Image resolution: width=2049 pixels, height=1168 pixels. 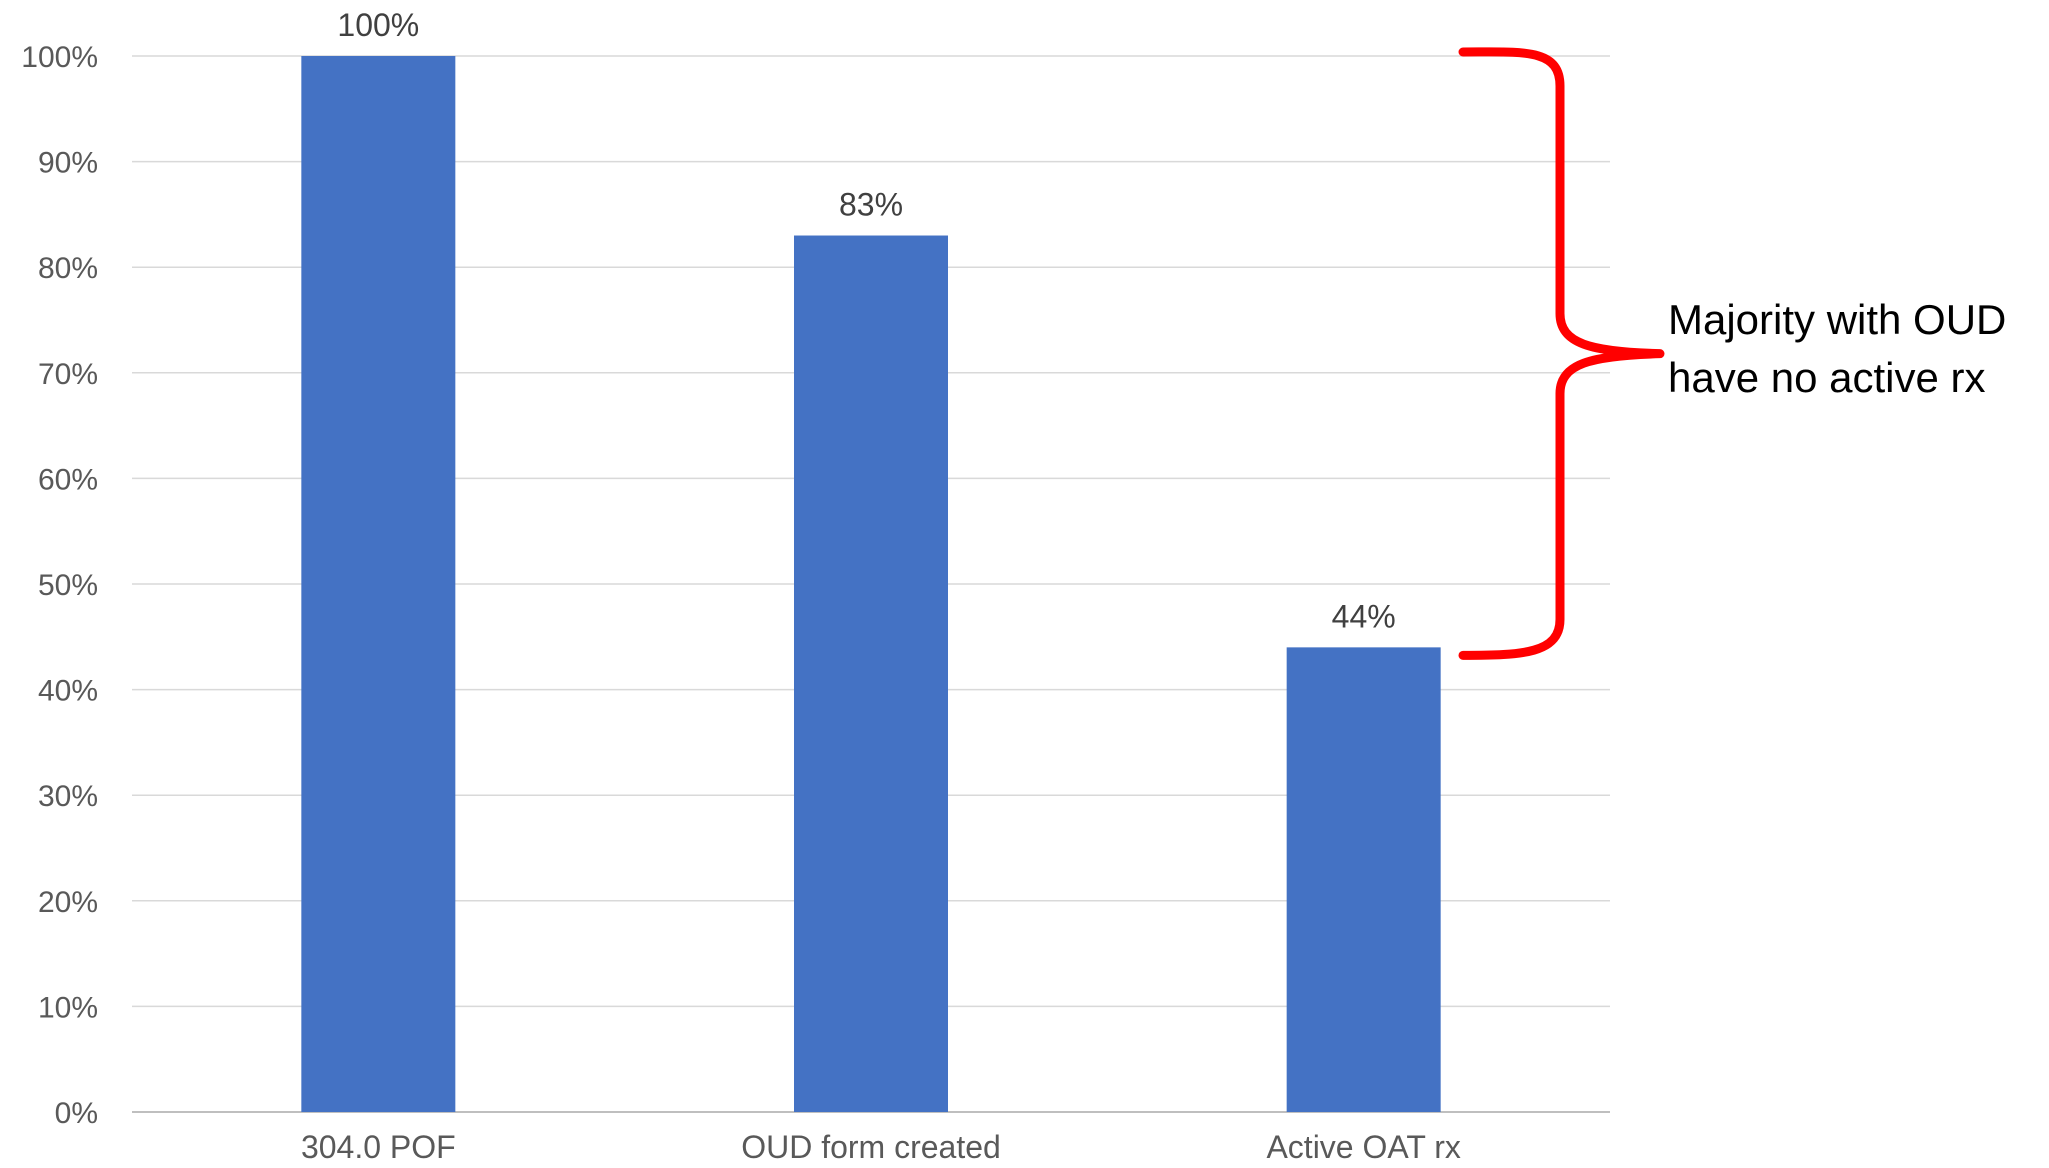 What do you see at coordinates (68, 691) in the screenshot?
I see `y-tick-label: 40%` at bounding box center [68, 691].